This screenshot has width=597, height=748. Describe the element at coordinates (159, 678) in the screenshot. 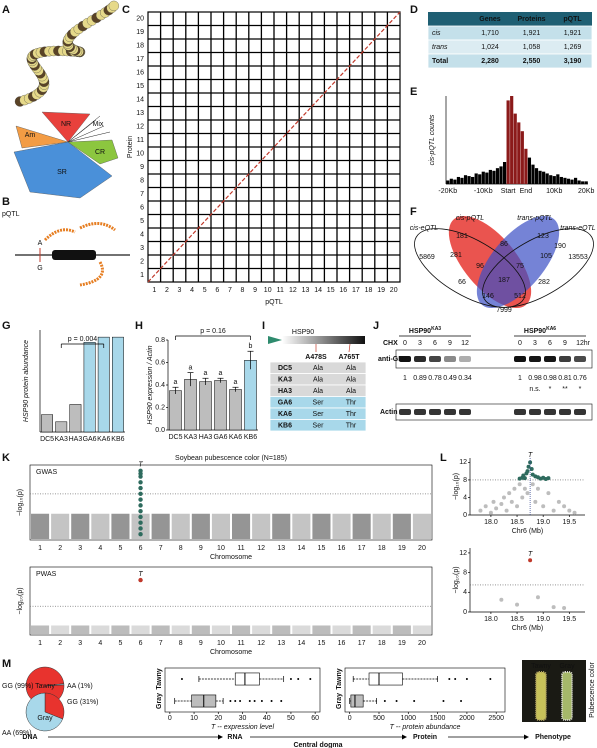

I see `y-tick-label: Tawny` at that location.